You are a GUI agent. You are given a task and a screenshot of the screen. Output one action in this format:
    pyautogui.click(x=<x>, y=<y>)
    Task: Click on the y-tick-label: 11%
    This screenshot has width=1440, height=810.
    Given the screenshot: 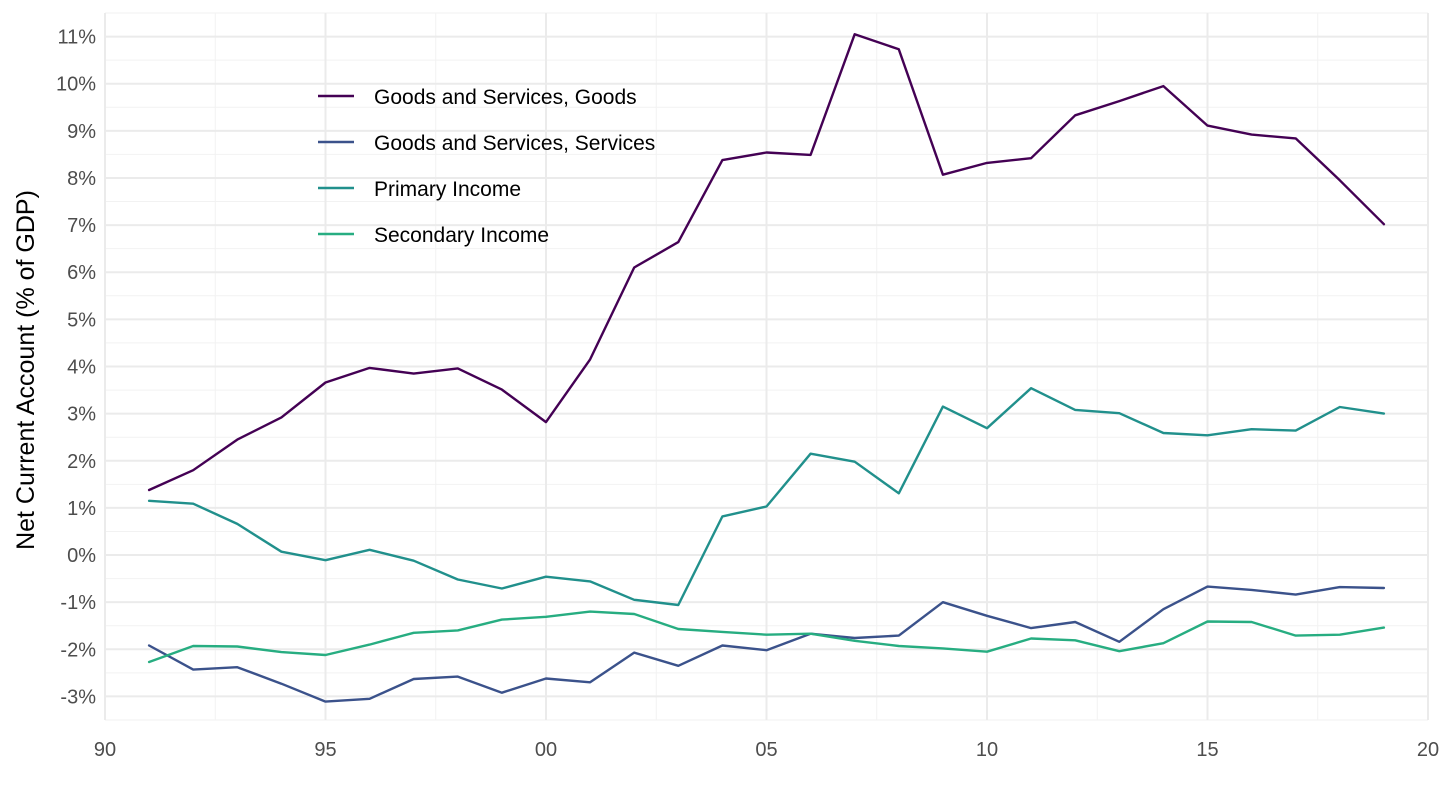 What is the action you would take?
    pyautogui.click(x=76, y=38)
    